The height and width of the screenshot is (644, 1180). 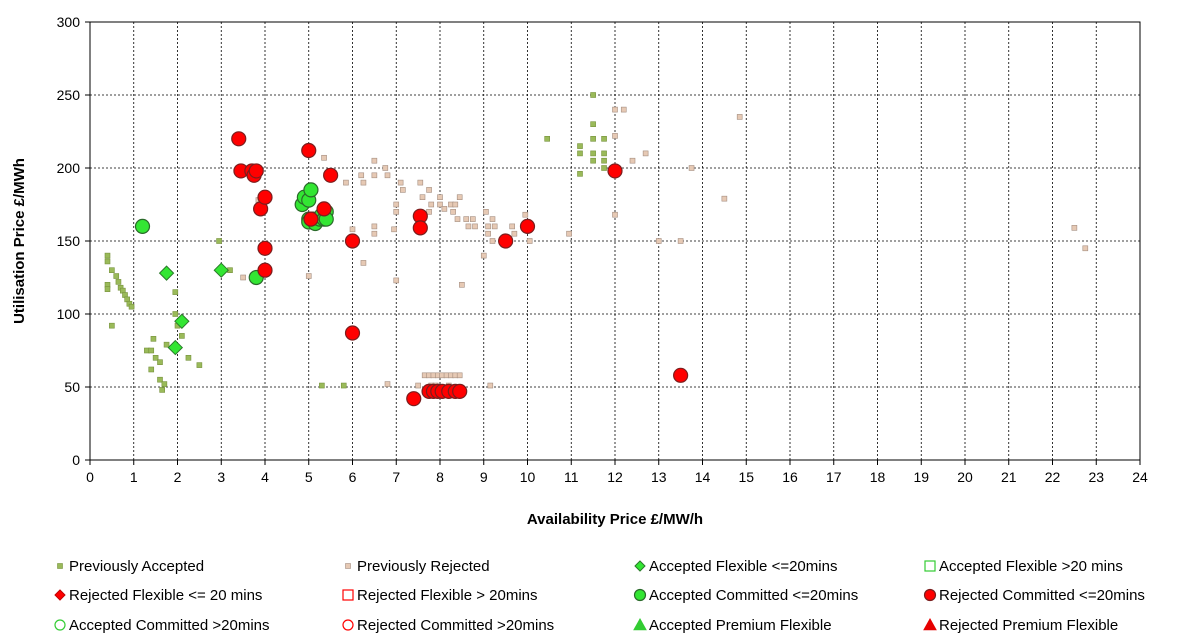 I want to click on y-tick-label: 300, so click(x=69, y=22).